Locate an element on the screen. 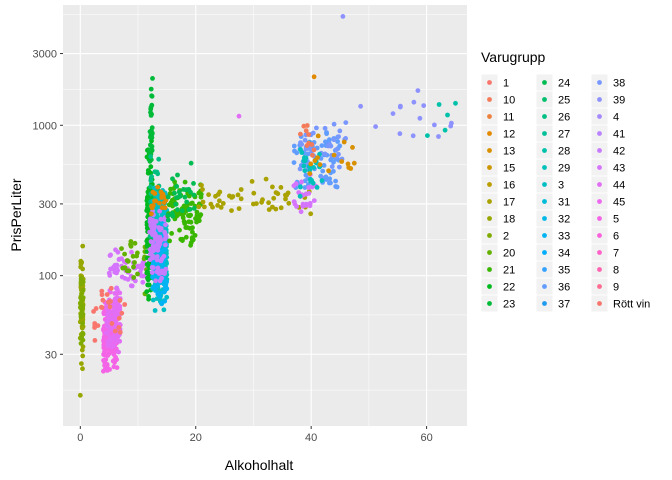 The image size is (672, 480). legend-label: 21 is located at coordinates (509, 271).